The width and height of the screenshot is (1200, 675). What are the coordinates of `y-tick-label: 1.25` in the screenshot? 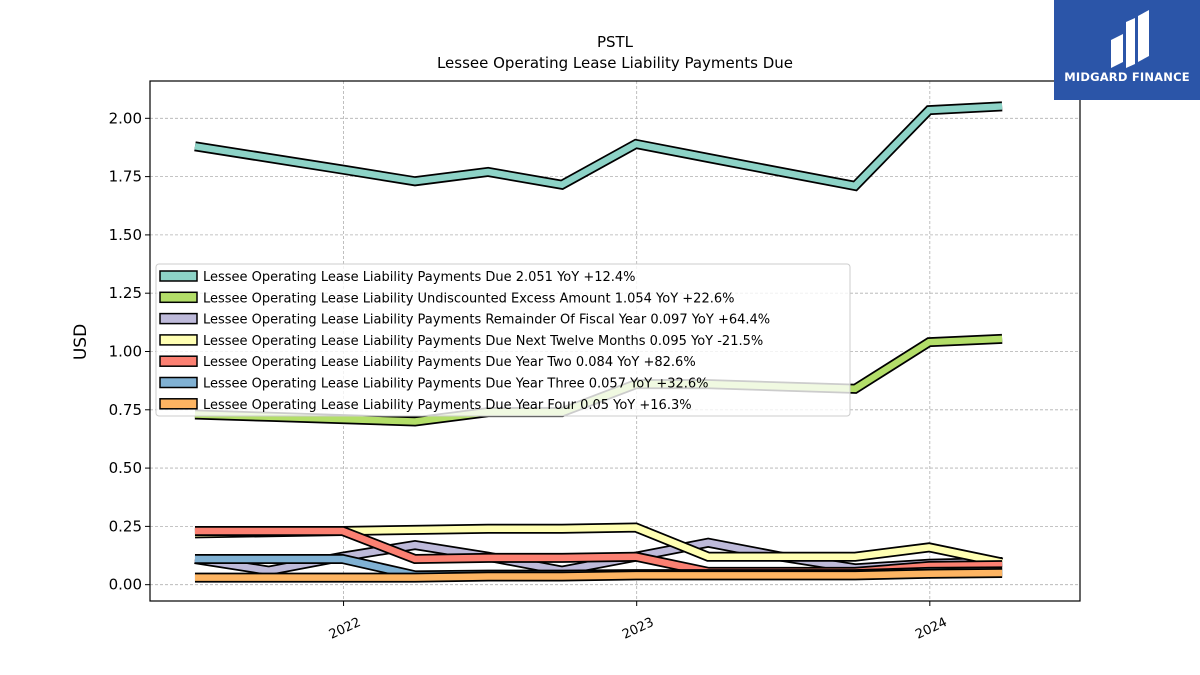 It's located at (125, 293).